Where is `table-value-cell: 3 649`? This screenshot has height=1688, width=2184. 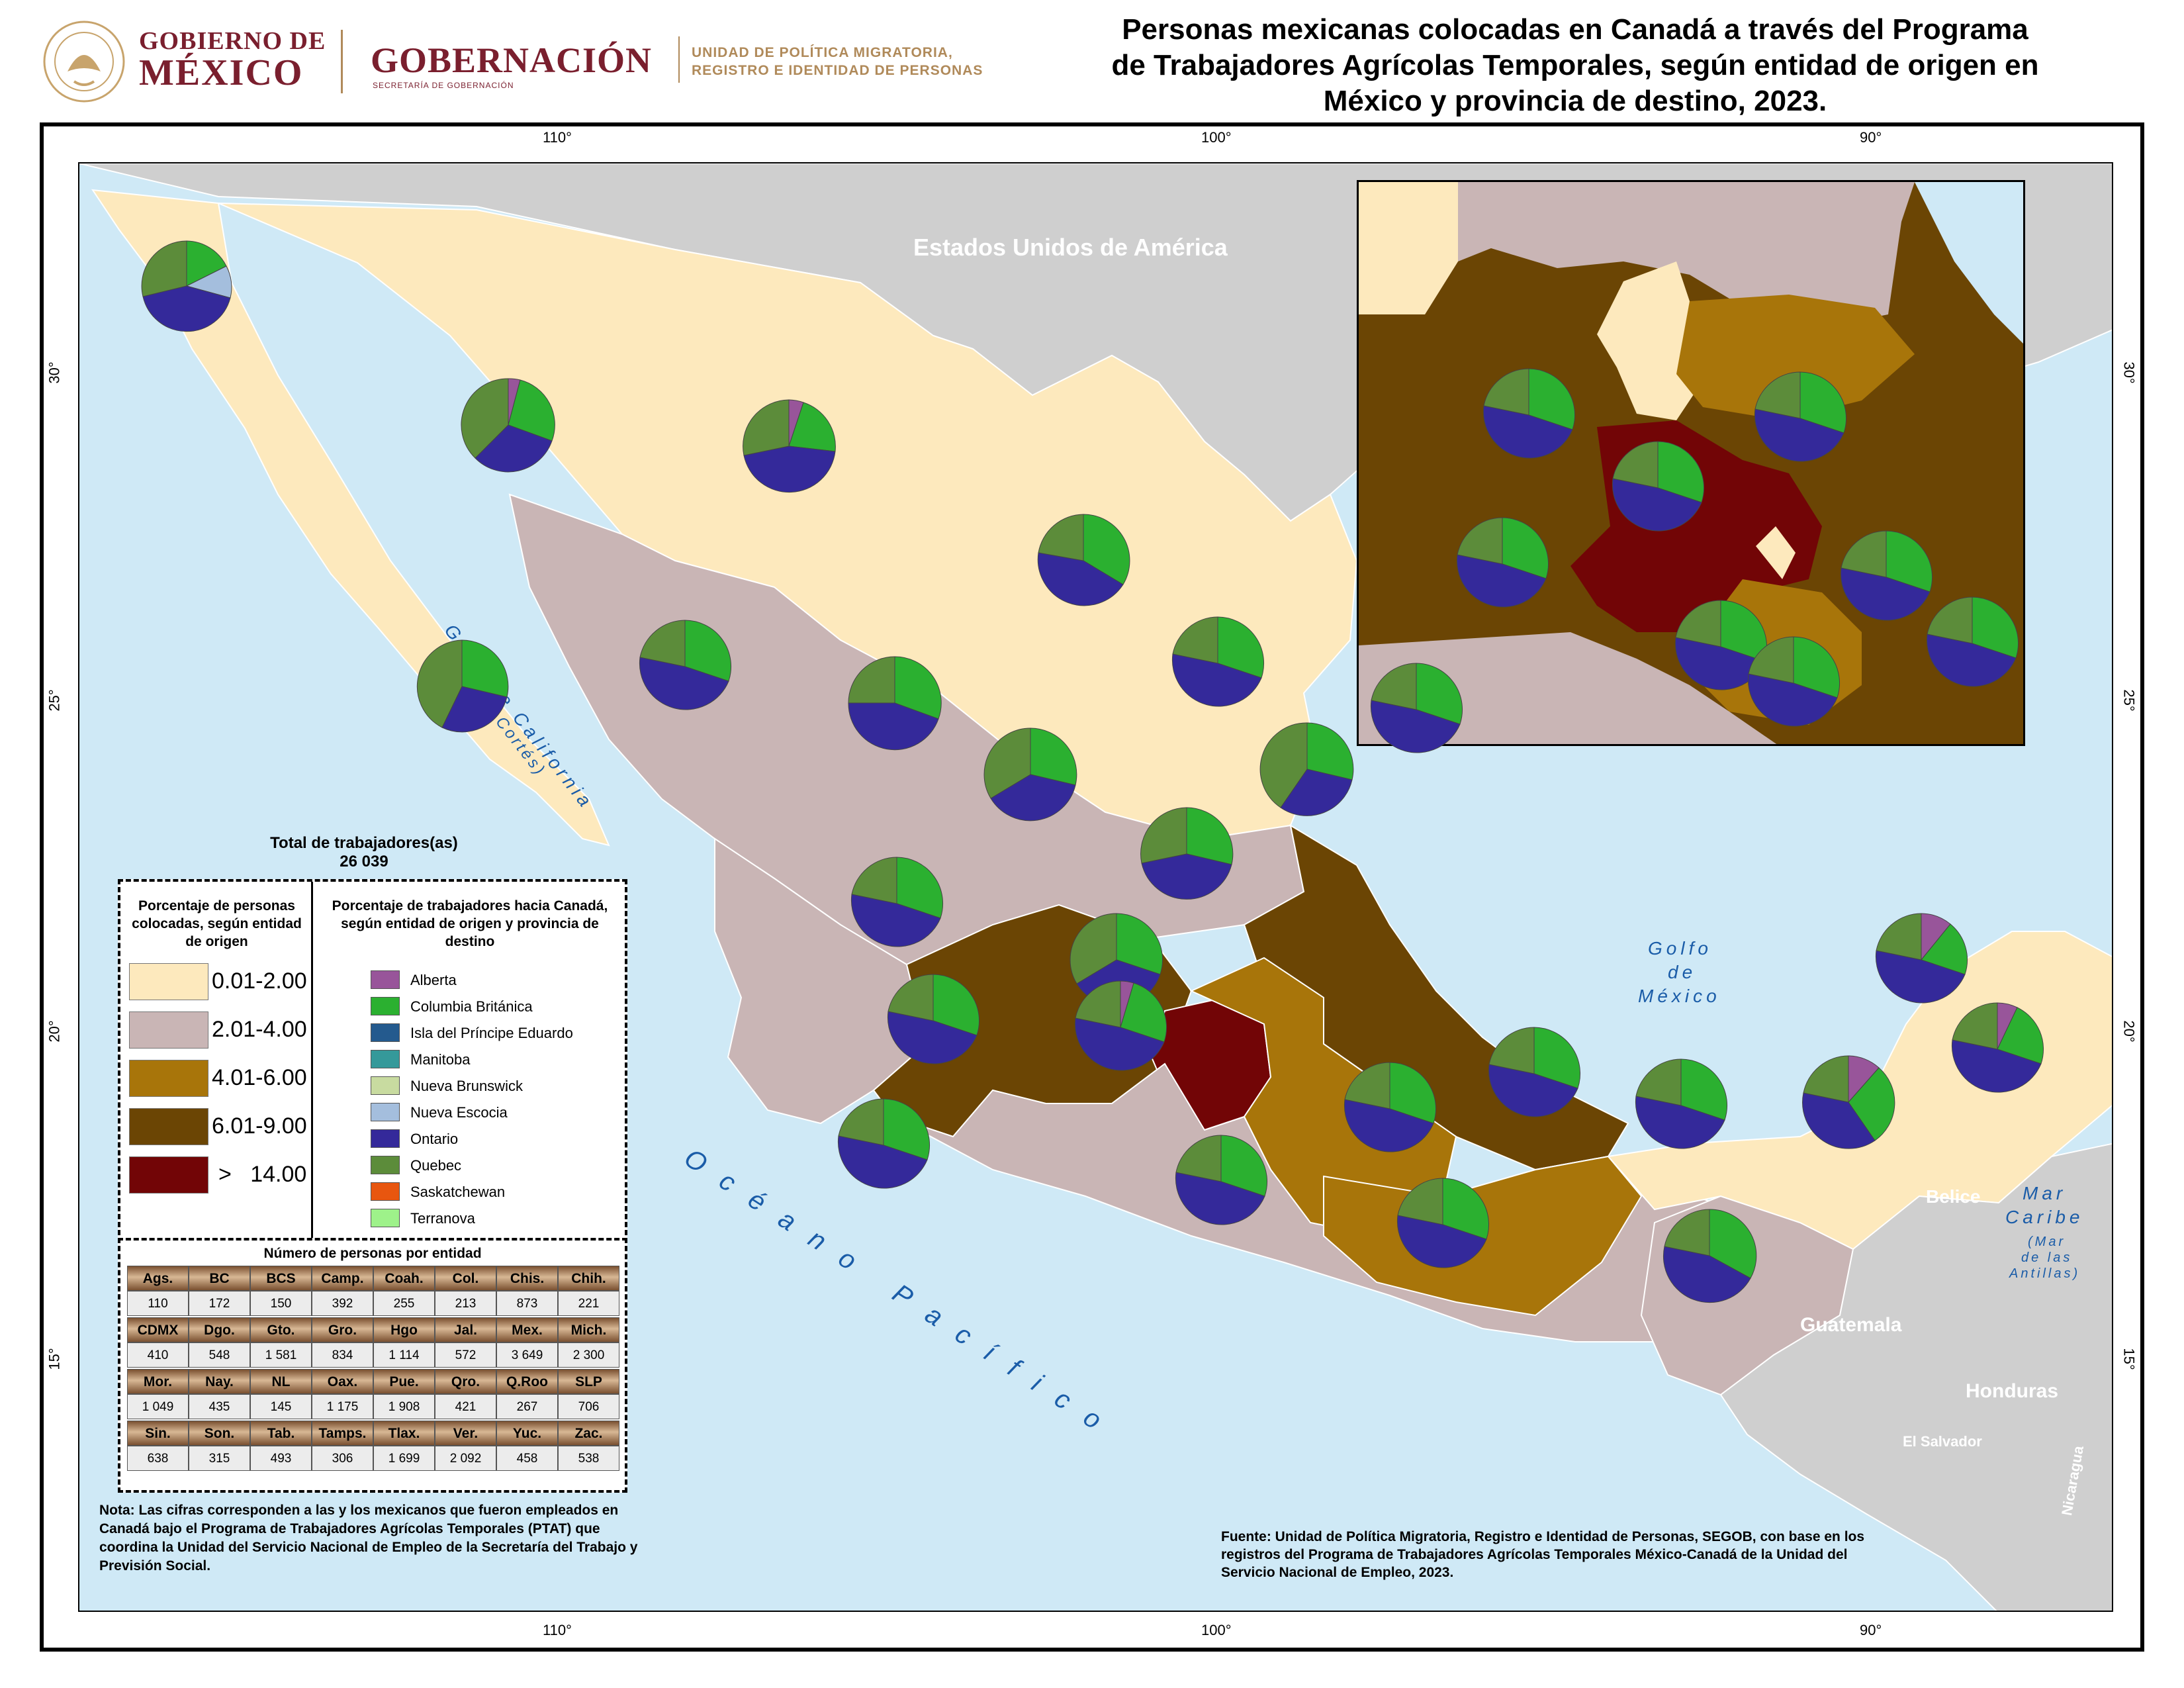
table-value-cell: 3 649 is located at coordinates (527, 1355).